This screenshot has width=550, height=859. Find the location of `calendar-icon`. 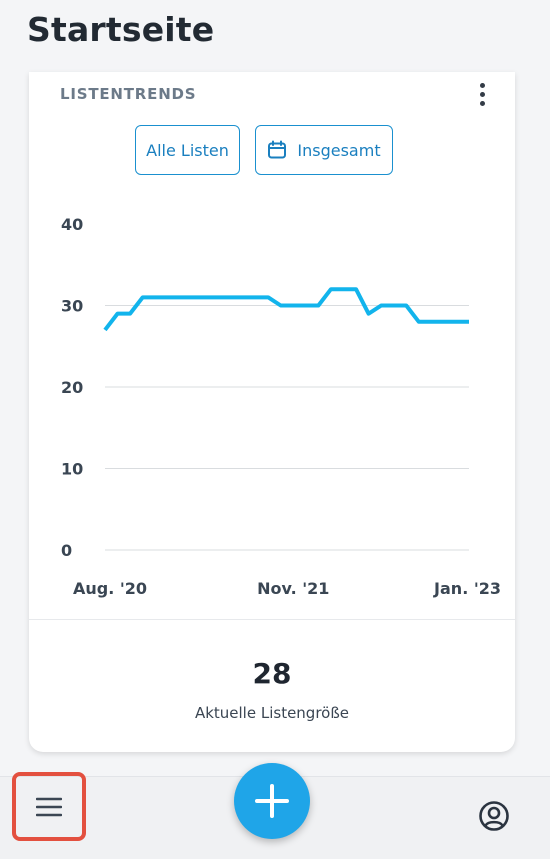

calendar-icon is located at coordinates (277, 149).